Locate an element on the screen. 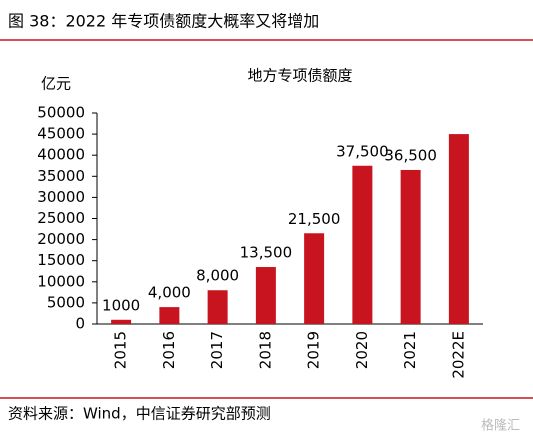 This screenshot has height=441, width=533. value-label: 8,000 is located at coordinates (217, 276).